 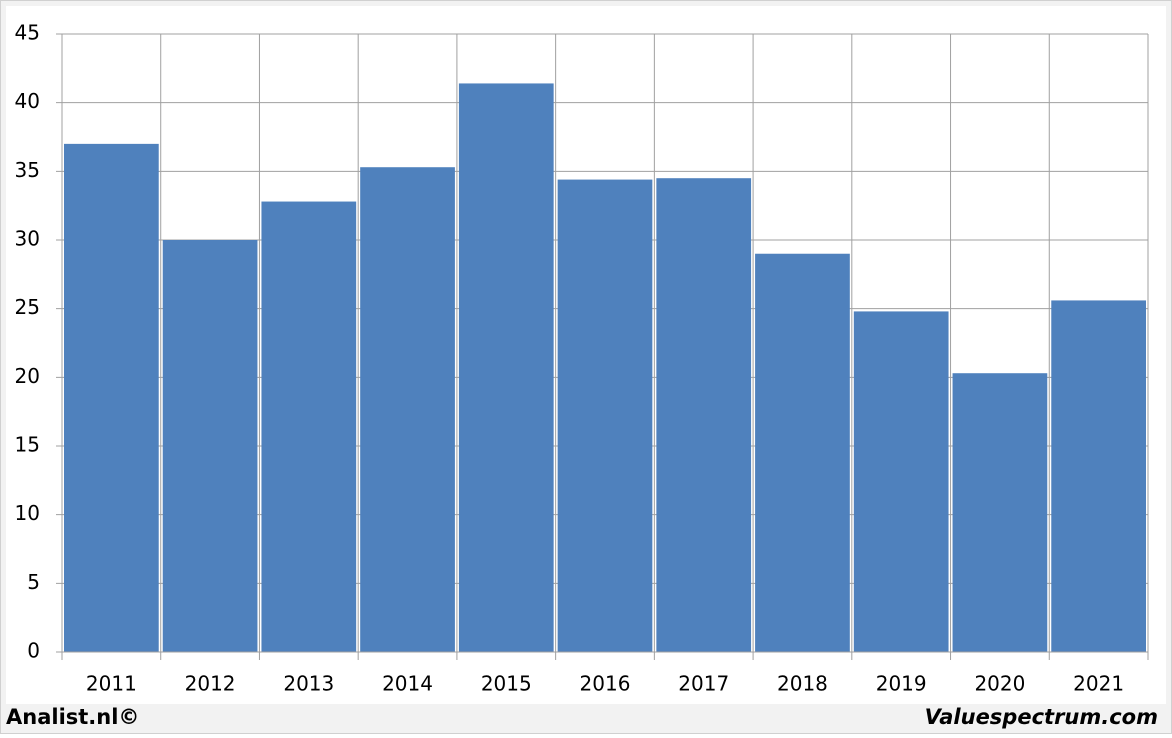 What do you see at coordinates (210, 684) in the screenshot?
I see `x-tick-label: 2012` at bounding box center [210, 684].